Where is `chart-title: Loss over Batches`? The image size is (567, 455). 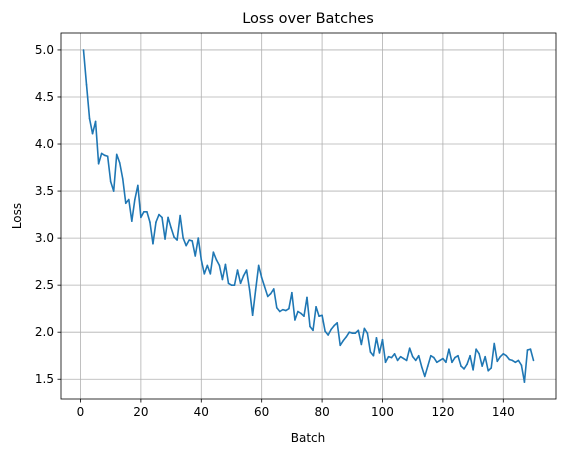 chart-title: Loss over Batches is located at coordinates (308, 19).